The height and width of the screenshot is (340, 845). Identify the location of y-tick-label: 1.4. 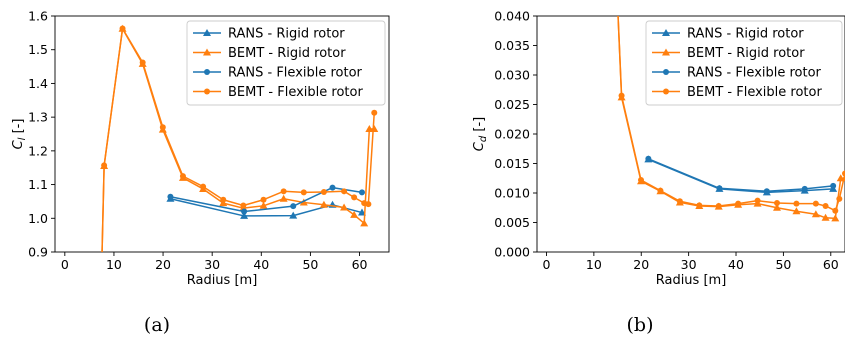
(38, 83).